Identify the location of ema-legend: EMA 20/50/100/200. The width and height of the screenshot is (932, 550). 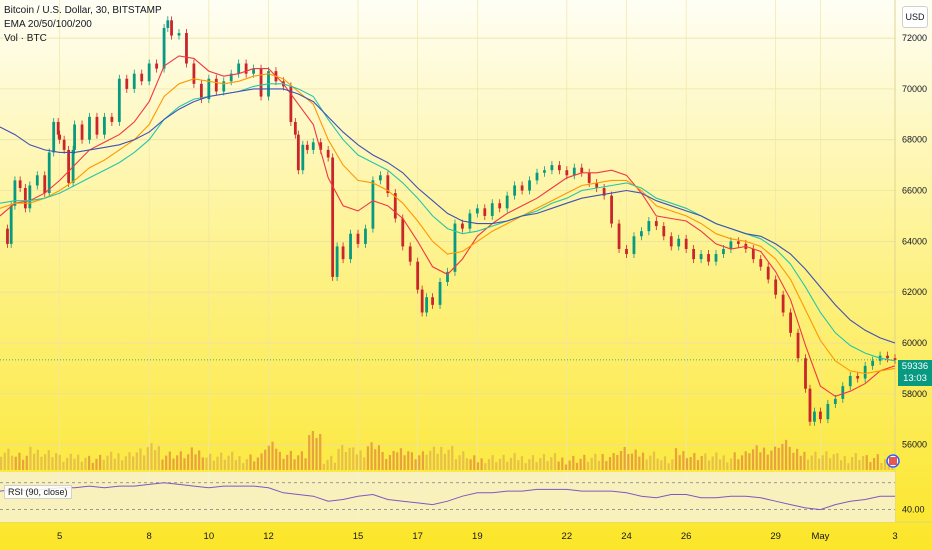
(48, 24).